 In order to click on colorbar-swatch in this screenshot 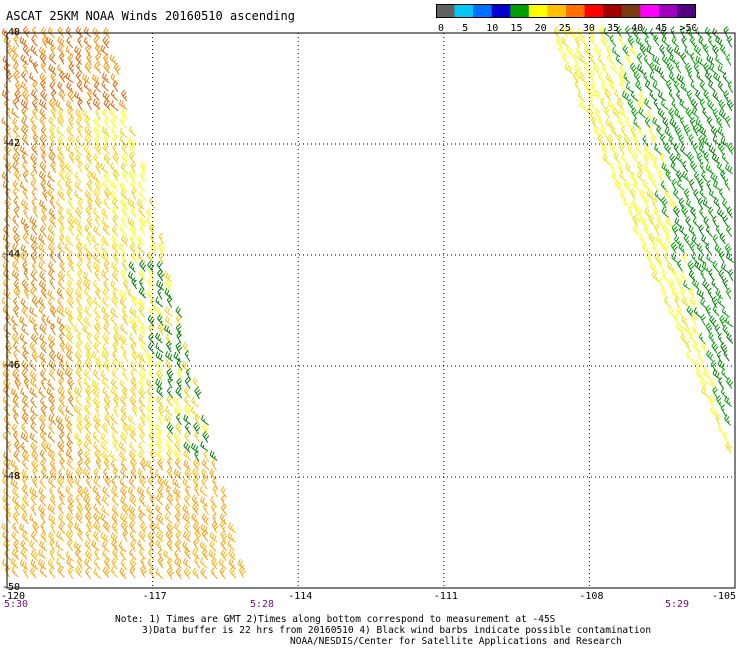, I will do `click(538, 11)`.